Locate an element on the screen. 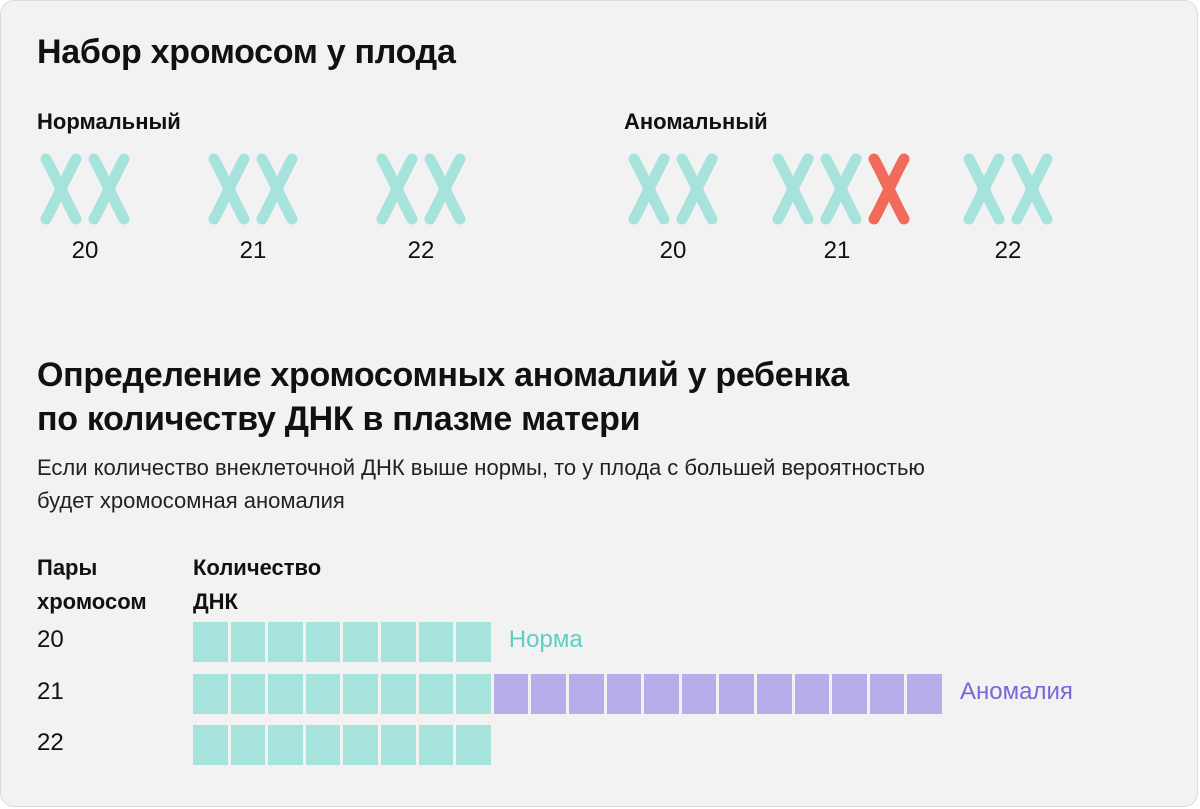 The image size is (1200, 809). dna-row-22: 22 is located at coordinates (600, 745).